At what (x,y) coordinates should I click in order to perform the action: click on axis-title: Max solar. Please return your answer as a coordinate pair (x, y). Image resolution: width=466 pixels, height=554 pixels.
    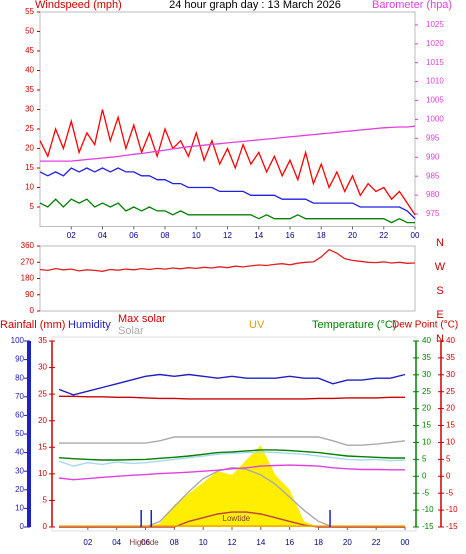
    Looking at the image, I should click on (142, 319).